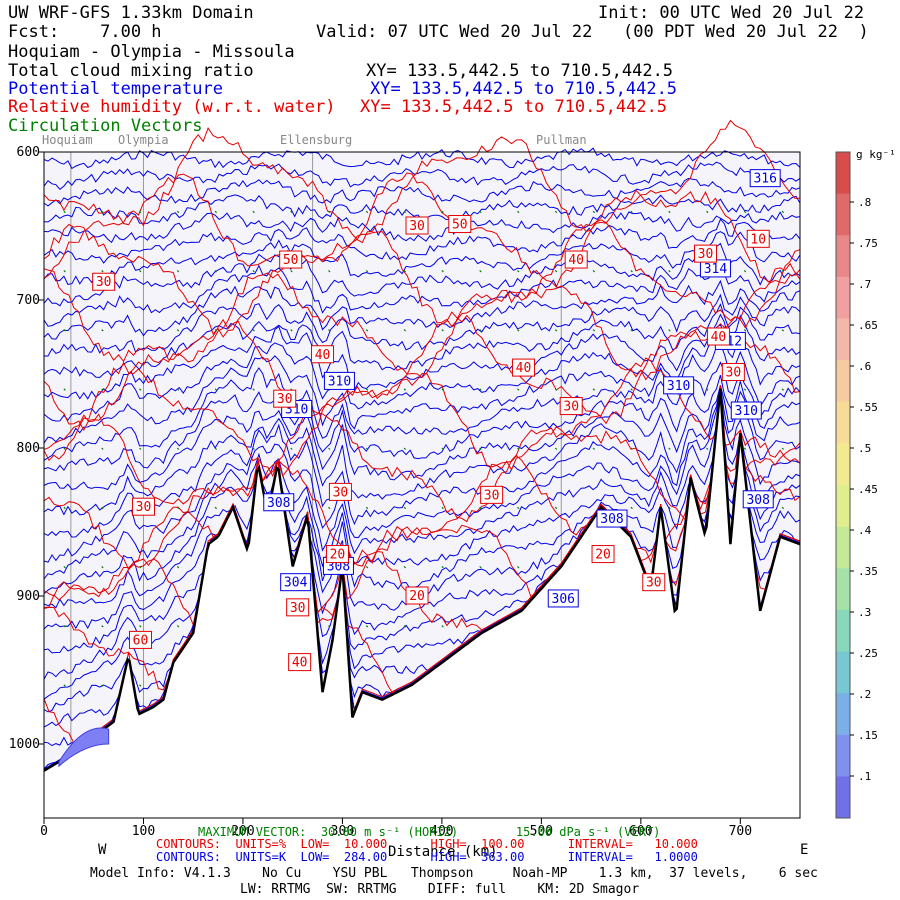 This screenshot has width=900, height=900. I want to click on humidity-label-3-box, so click(291, 259).